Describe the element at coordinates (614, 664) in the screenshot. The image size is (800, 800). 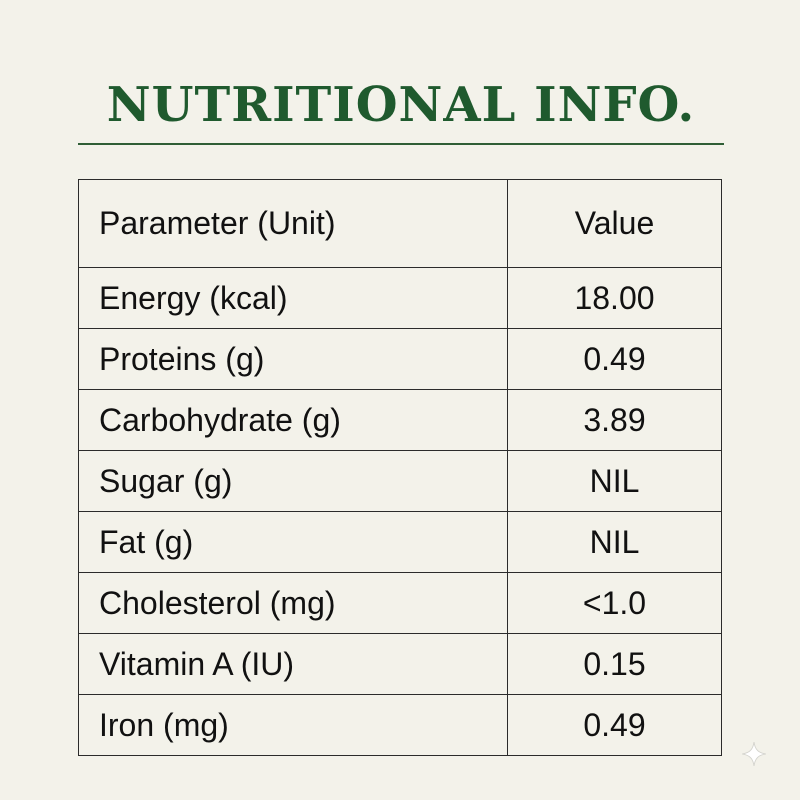
I see `row-vitamin-a-value: 0.15` at that location.